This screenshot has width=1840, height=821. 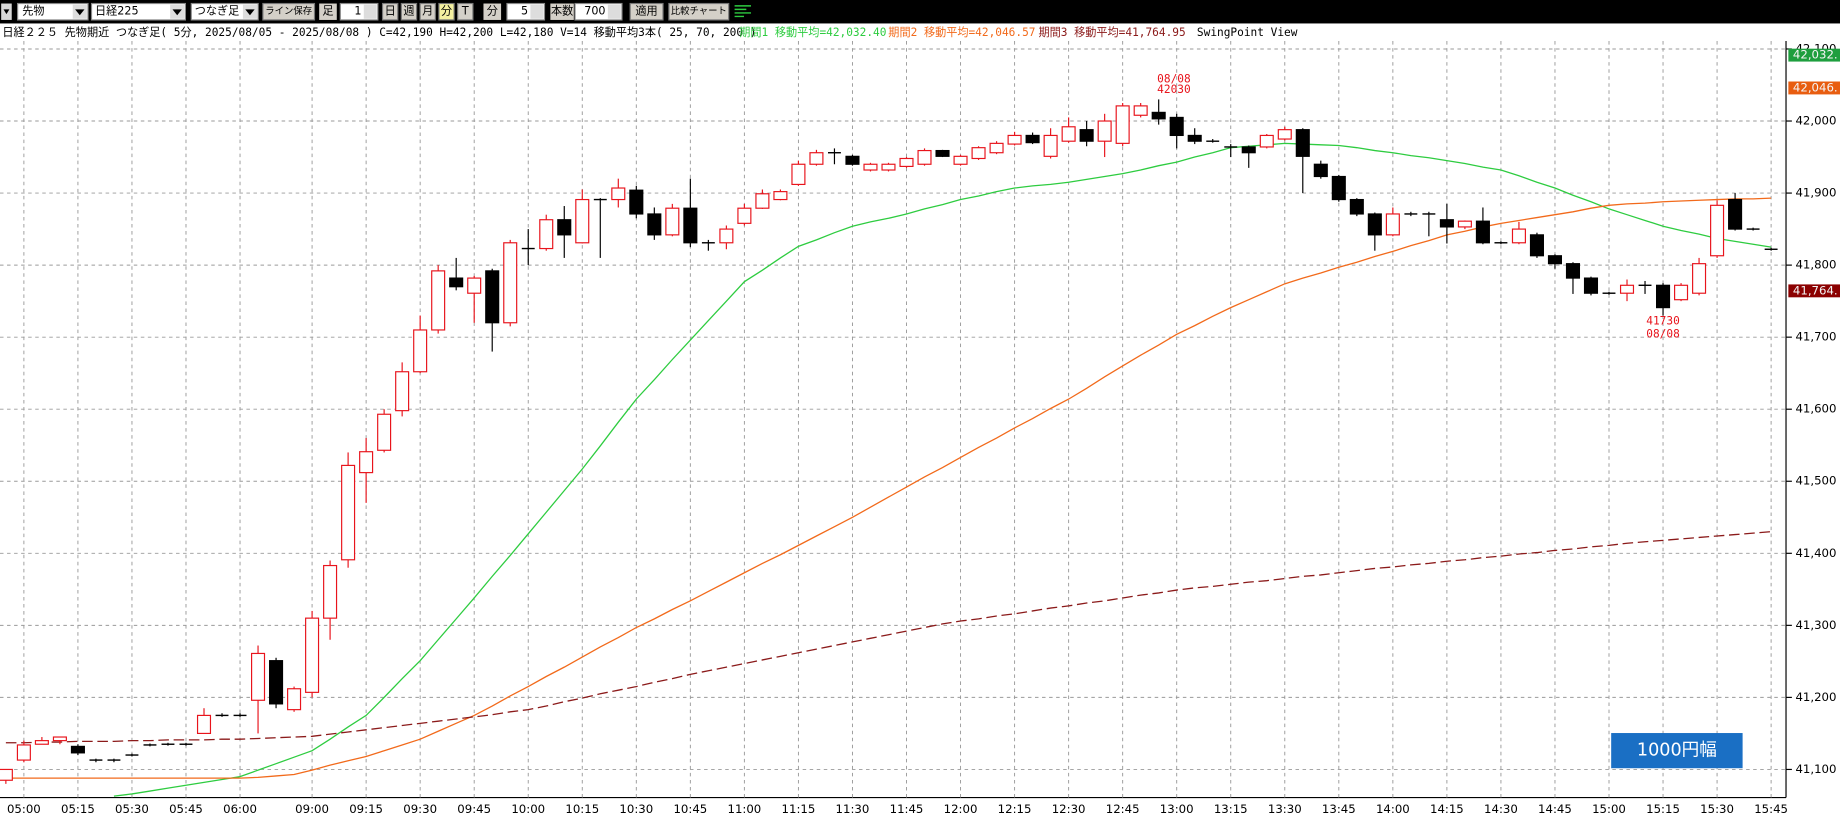 What do you see at coordinates (312, 809) in the screenshot?
I see `x-tick-label: 09:00` at bounding box center [312, 809].